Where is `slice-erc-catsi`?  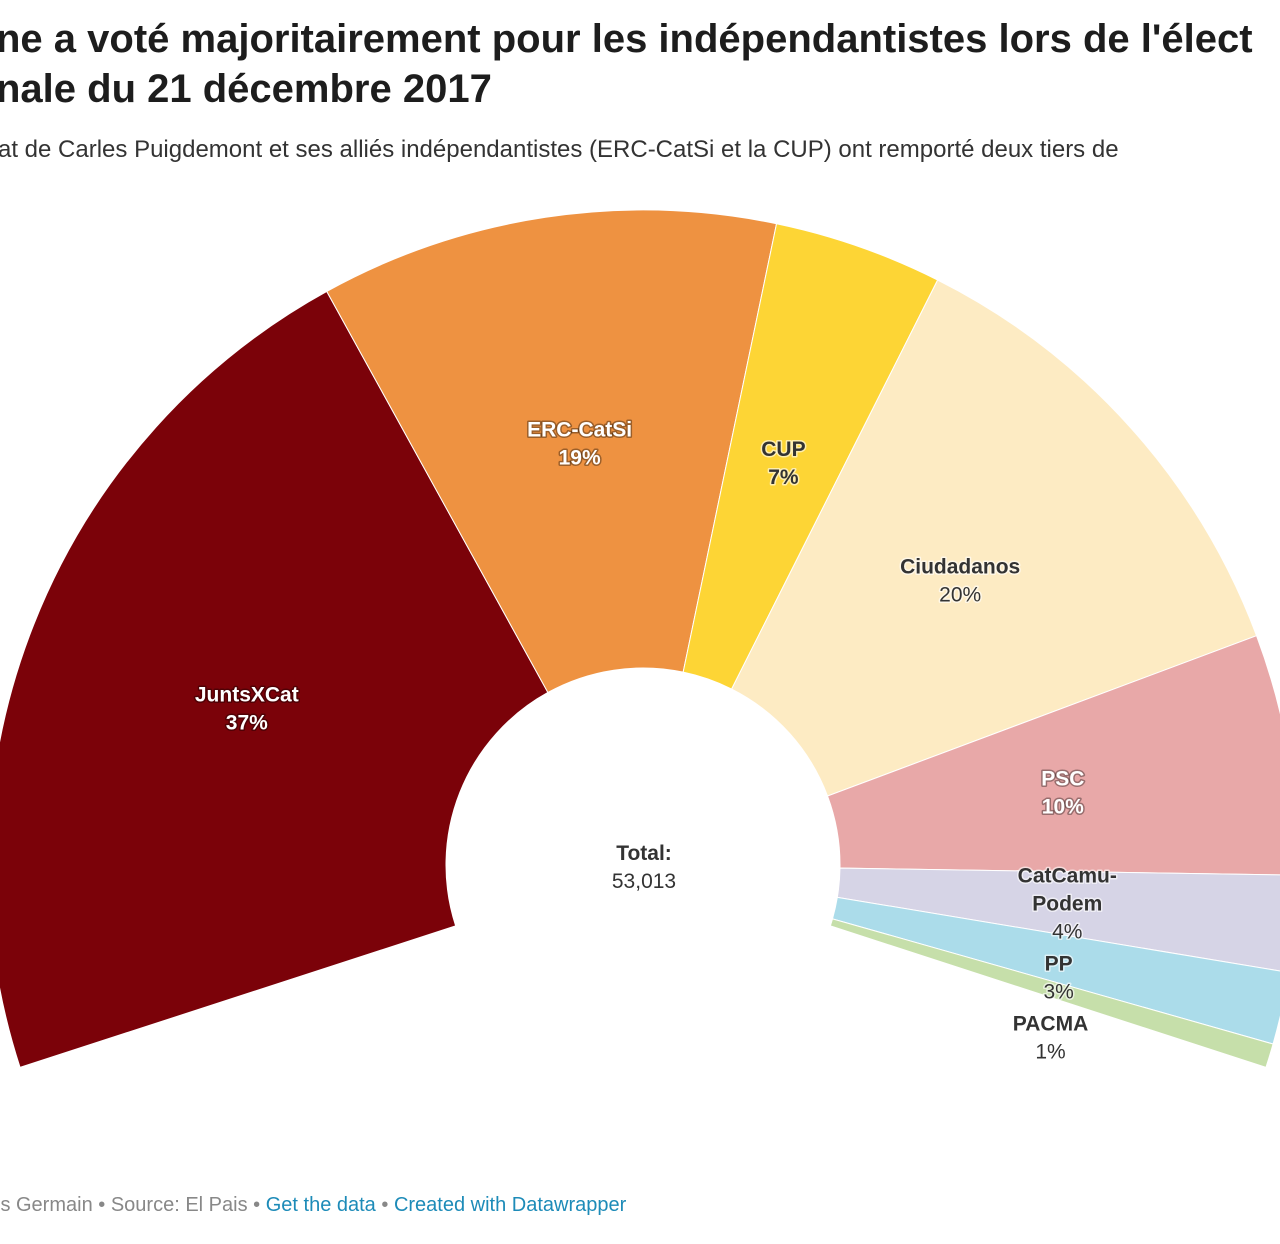 slice-erc-catsi is located at coordinates (552, 451).